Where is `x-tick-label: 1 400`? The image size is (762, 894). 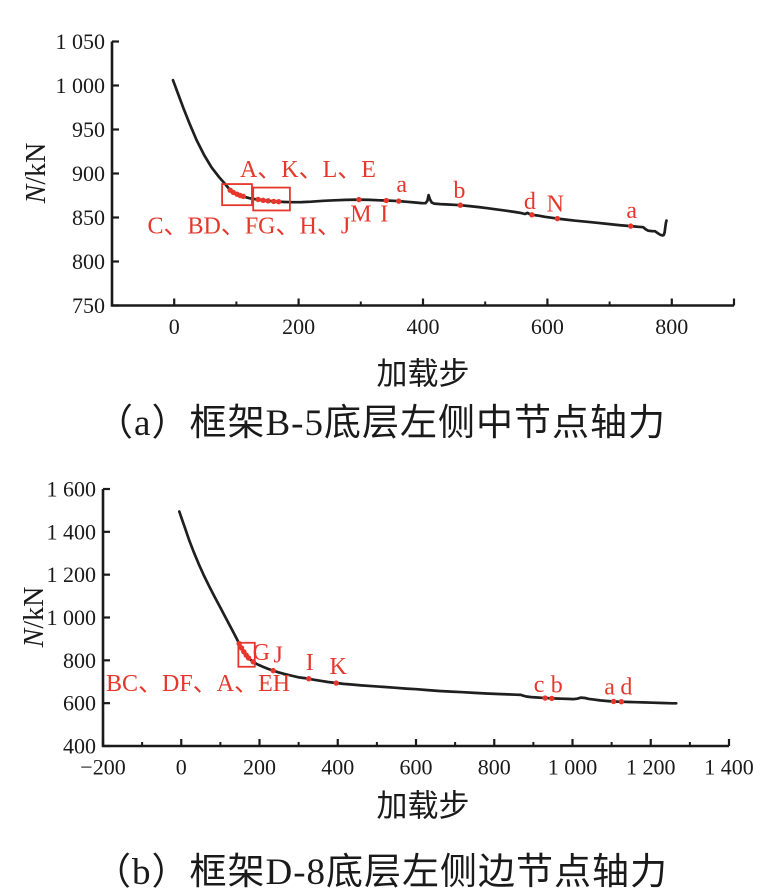
x-tick-label: 1 400 is located at coordinates (729, 767).